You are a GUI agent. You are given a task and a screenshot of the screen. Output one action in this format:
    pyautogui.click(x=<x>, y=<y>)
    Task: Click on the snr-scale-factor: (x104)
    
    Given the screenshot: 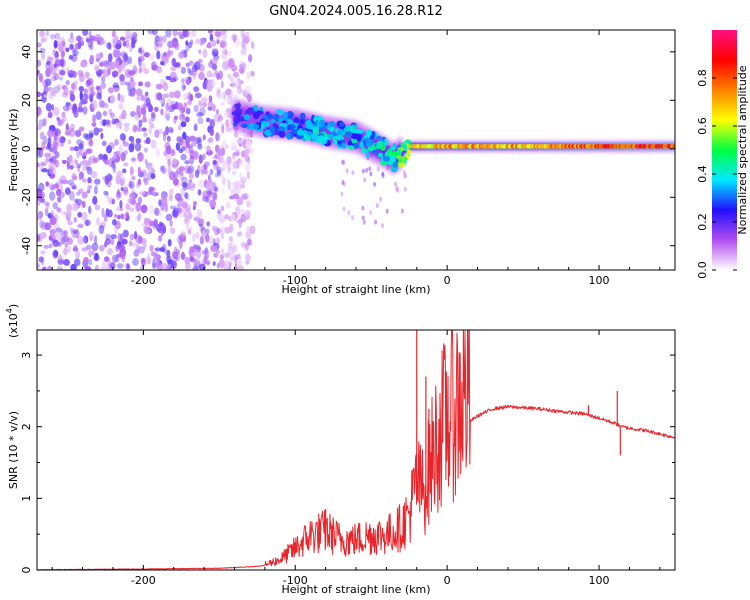 What is the action you would take?
    pyautogui.click(x=12, y=321)
    